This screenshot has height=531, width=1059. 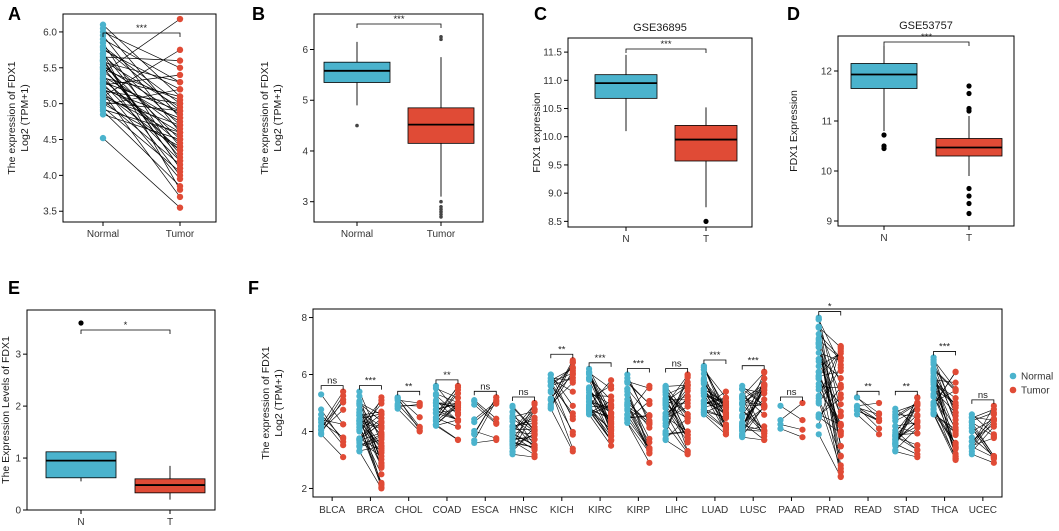 I want to click on y-tick-label: 12, so click(x=827, y=72).